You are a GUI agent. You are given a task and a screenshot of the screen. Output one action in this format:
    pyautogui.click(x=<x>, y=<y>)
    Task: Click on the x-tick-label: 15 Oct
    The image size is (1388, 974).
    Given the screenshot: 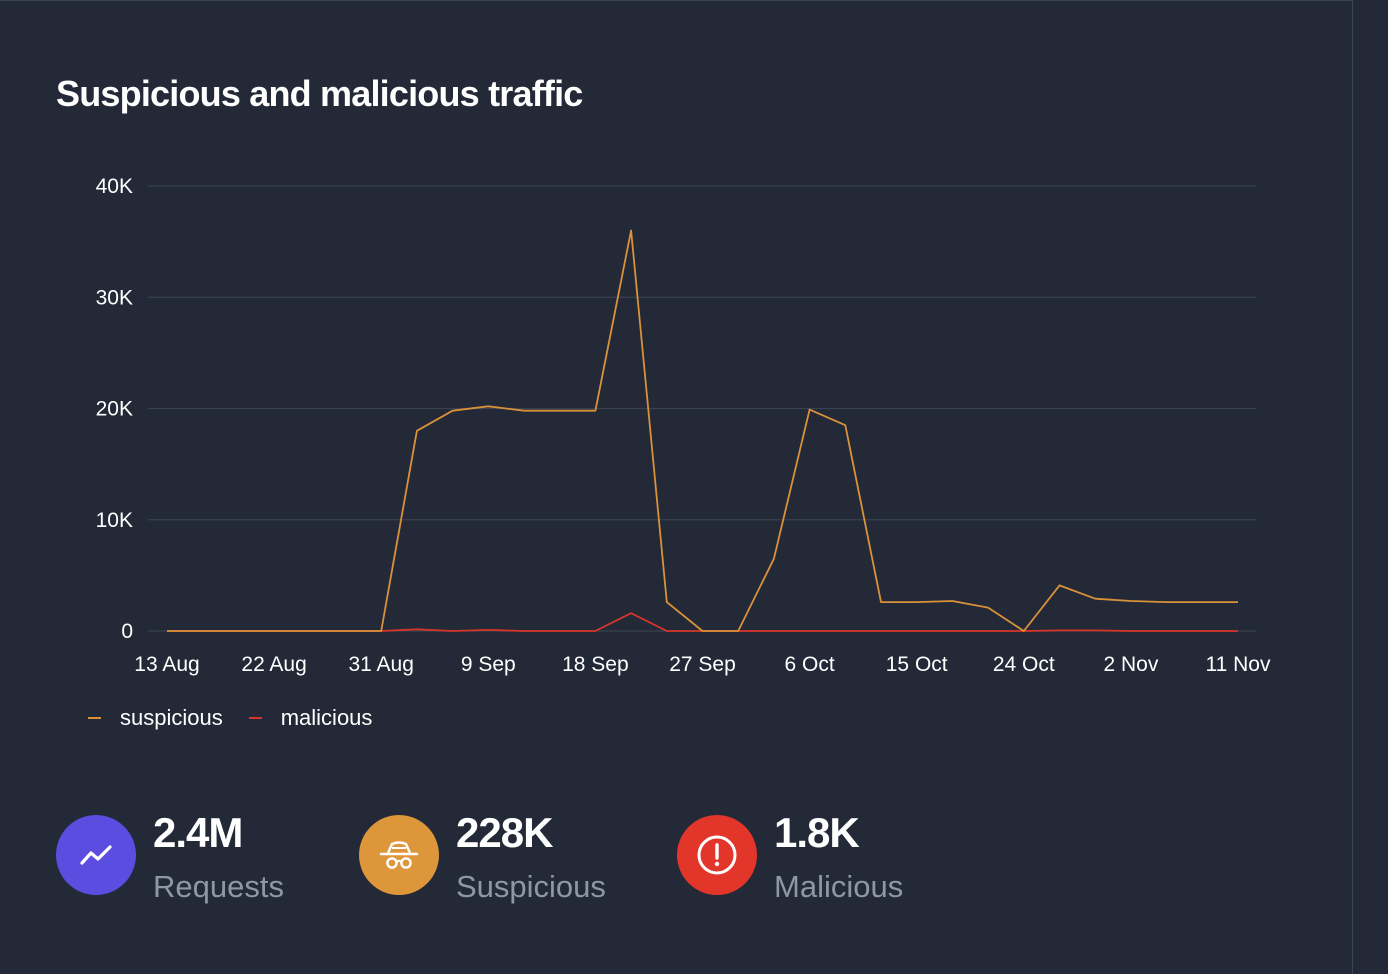 What is the action you would take?
    pyautogui.click(x=917, y=664)
    